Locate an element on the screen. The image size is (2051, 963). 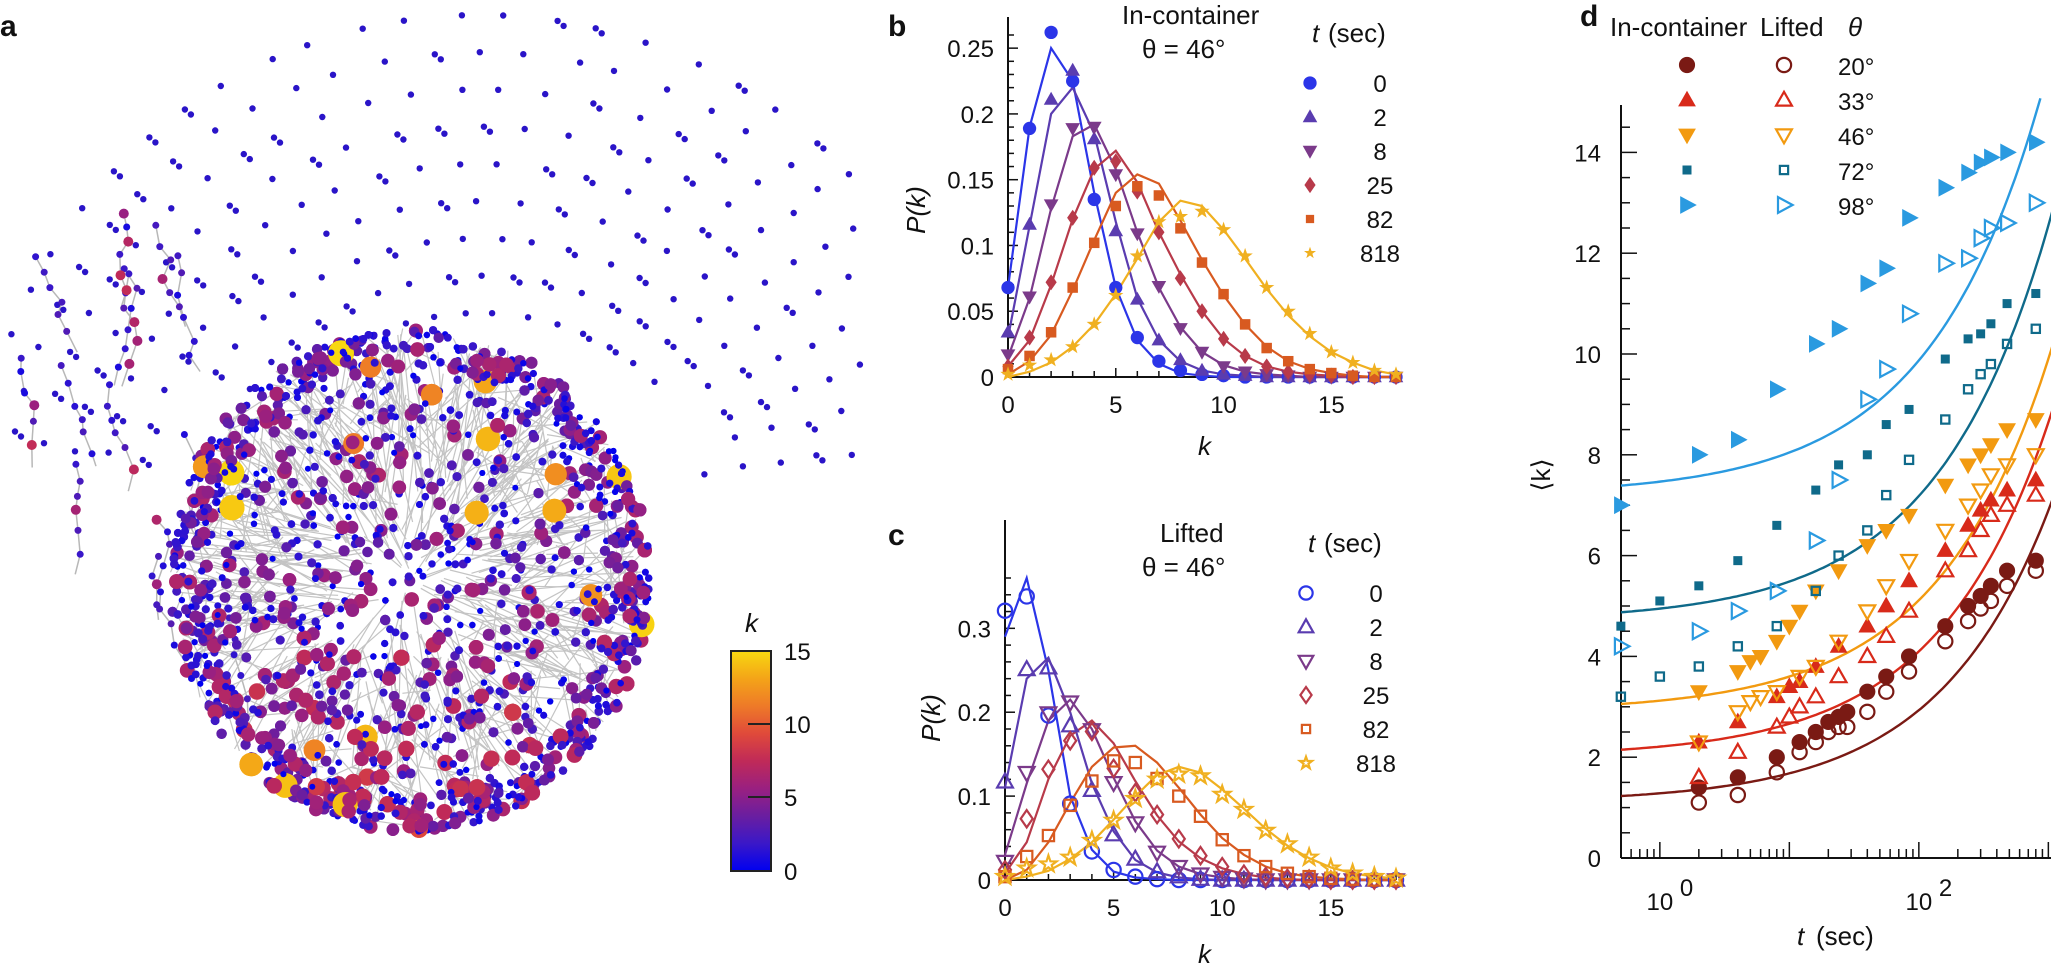
y-tick-label: 6 is located at coordinates (1594, 557).